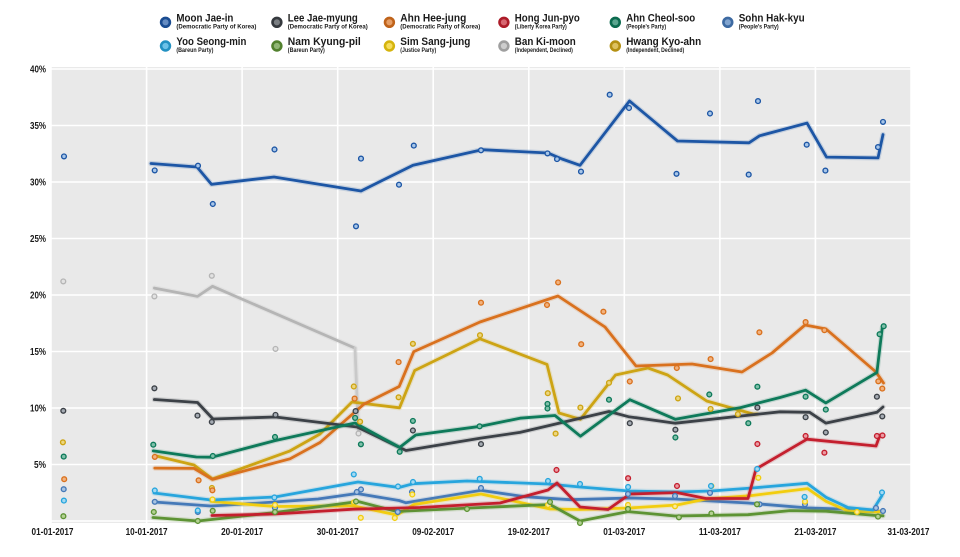 The image size is (960, 557). I want to click on svg-text: Sim Sang-jung, so click(435, 42).